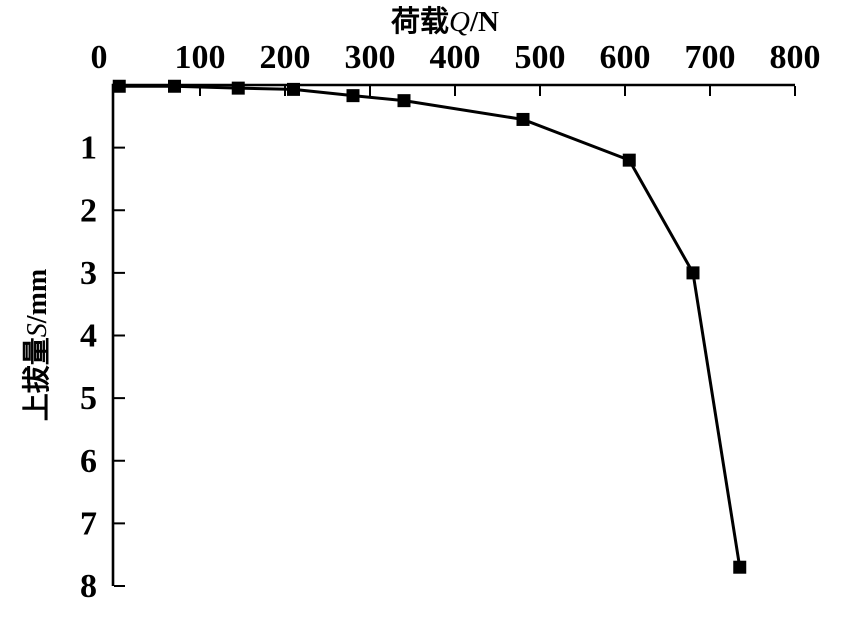  I want to click on x-tick-label: 0, so click(99, 57).